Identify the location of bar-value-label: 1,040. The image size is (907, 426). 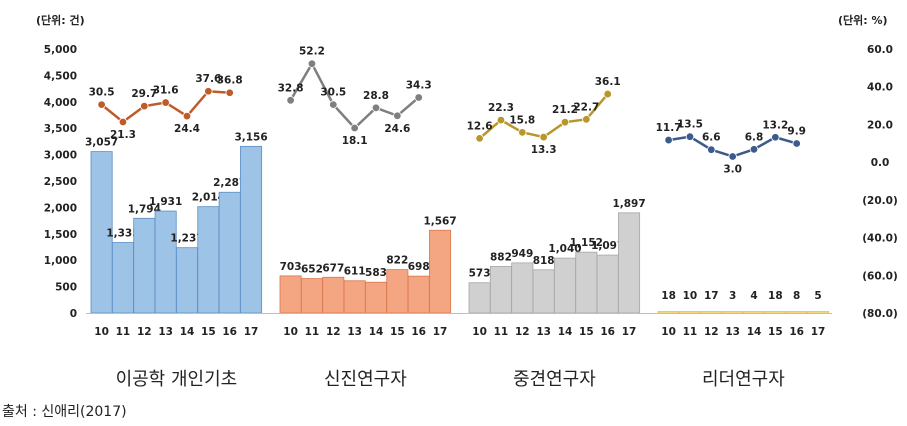
(564, 249).